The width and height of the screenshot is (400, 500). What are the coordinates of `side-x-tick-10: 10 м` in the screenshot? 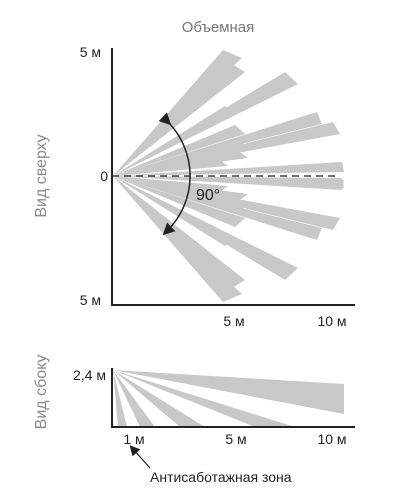 It's located at (331, 439).